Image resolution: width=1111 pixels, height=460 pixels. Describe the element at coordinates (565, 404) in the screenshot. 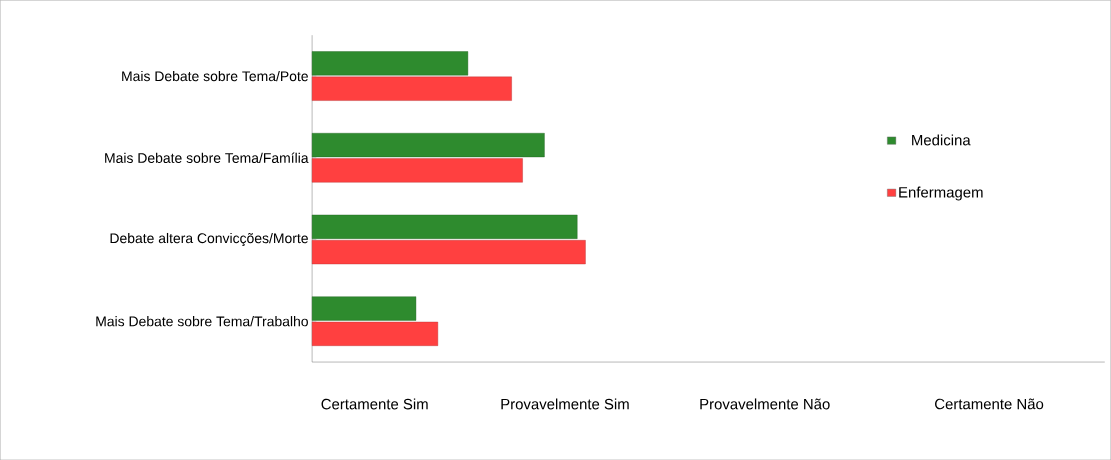

I see `text: Provavelmente Sim` at that location.